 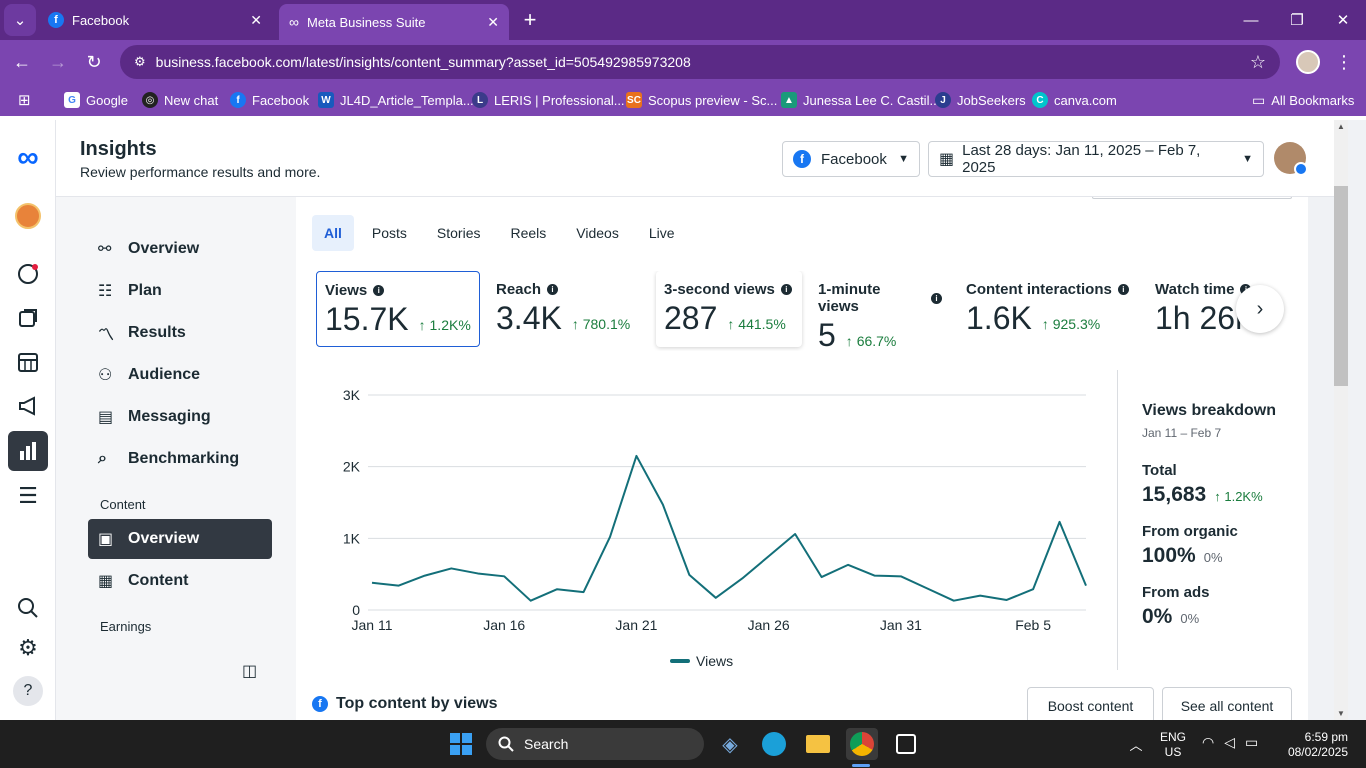 I want to click on account-avatar, so click(x=1291, y=159).